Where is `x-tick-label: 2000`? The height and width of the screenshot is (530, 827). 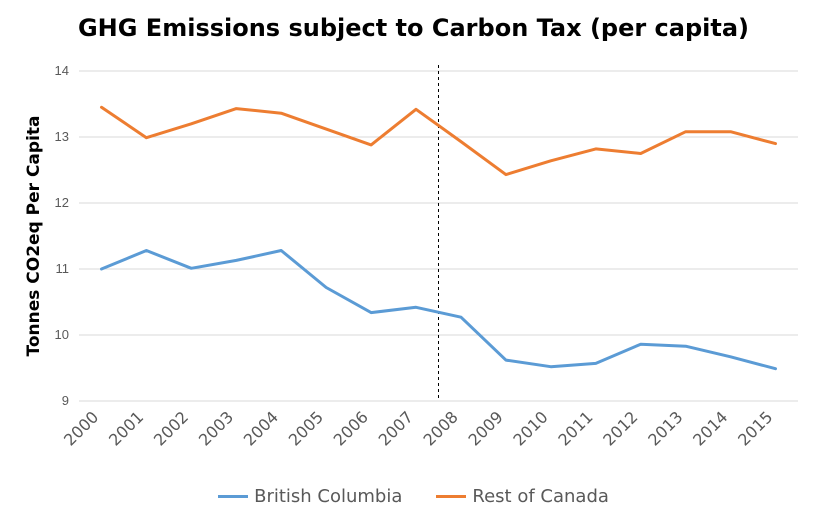 x-tick-label: 2000 is located at coordinates (81, 428).